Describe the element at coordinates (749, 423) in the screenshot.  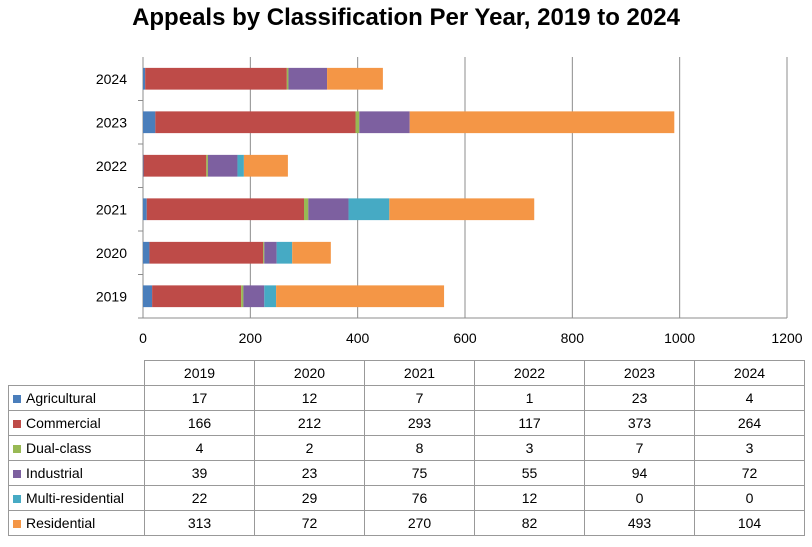
I see `table-cell: 264` at that location.